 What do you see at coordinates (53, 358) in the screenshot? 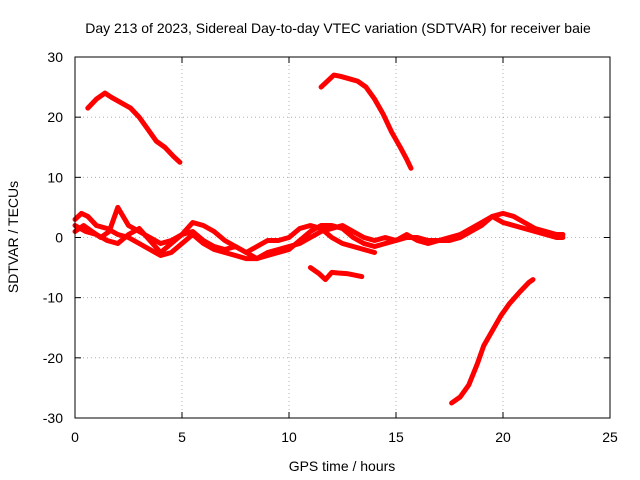
I see `y-tick-label: -20` at bounding box center [53, 358].